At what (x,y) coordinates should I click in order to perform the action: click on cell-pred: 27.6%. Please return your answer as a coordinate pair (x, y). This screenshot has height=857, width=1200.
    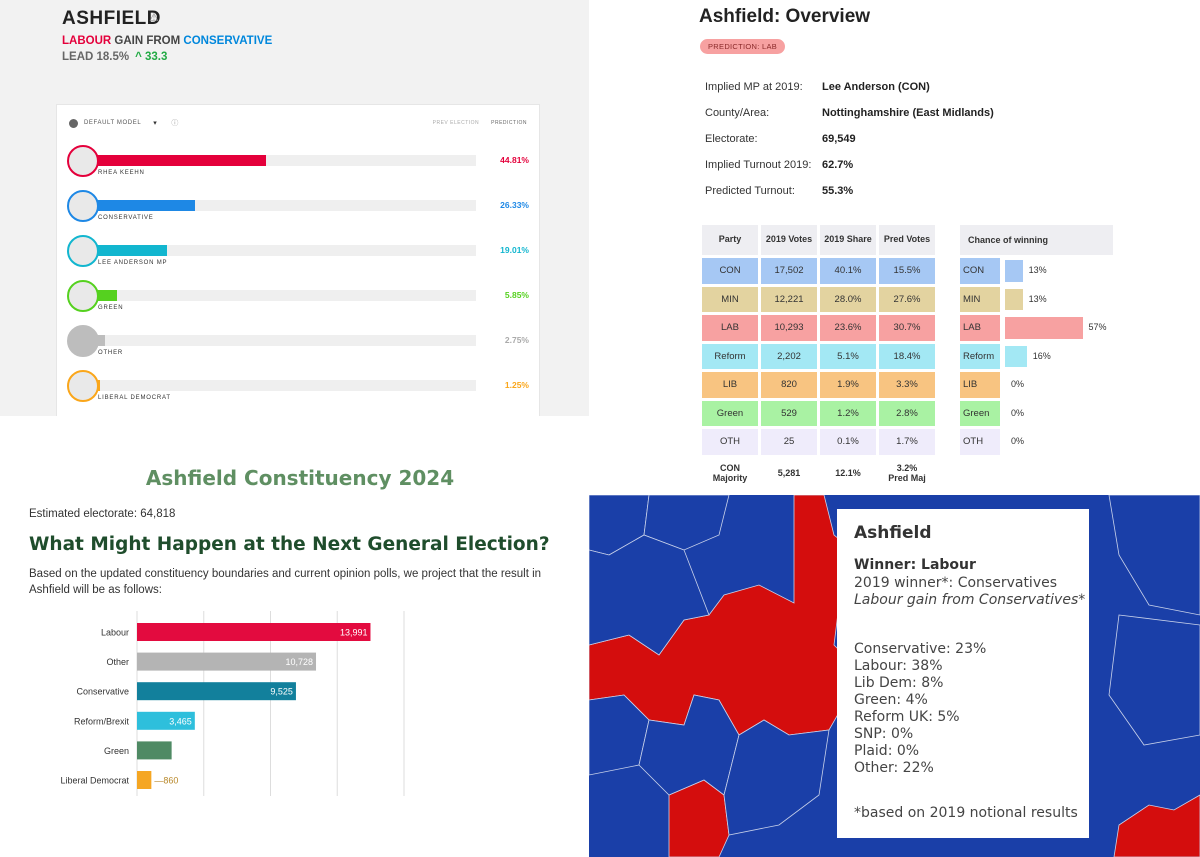
    Looking at the image, I should click on (907, 299).